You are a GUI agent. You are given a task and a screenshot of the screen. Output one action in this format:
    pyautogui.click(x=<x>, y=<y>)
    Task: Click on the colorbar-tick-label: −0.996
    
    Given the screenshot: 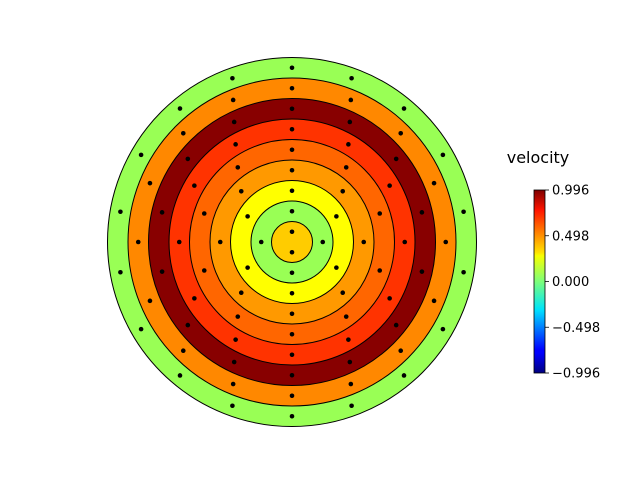 What is the action you would take?
    pyautogui.click(x=576, y=374)
    